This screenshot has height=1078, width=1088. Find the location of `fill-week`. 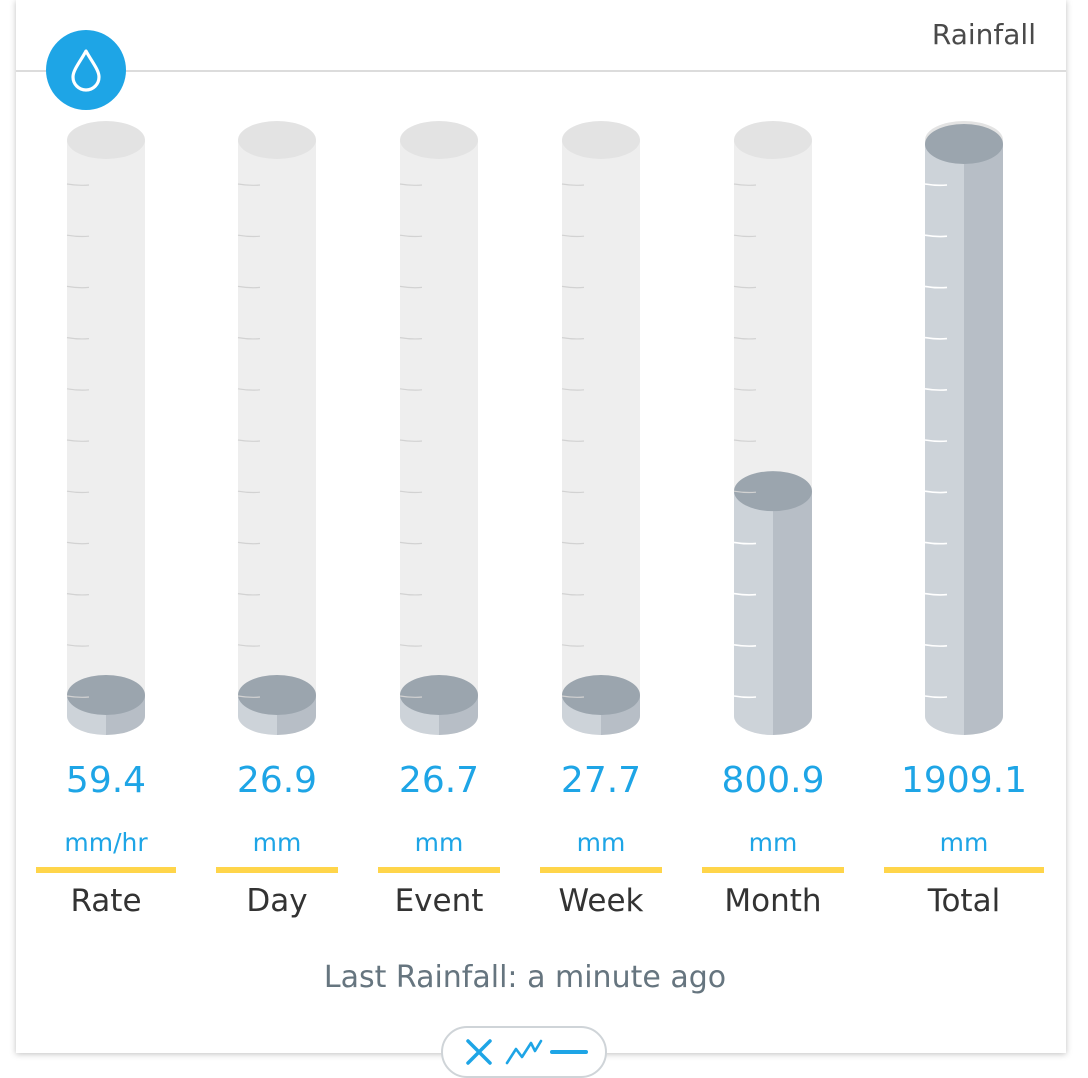

fill-week is located at coordinates (601, 705).